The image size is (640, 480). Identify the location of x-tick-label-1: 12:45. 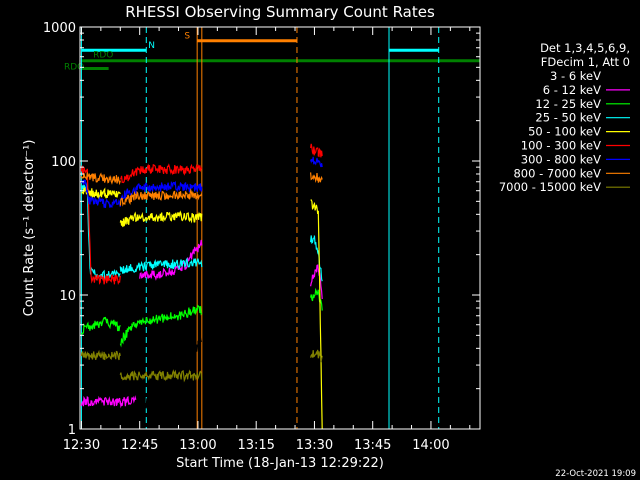
(139, 445).